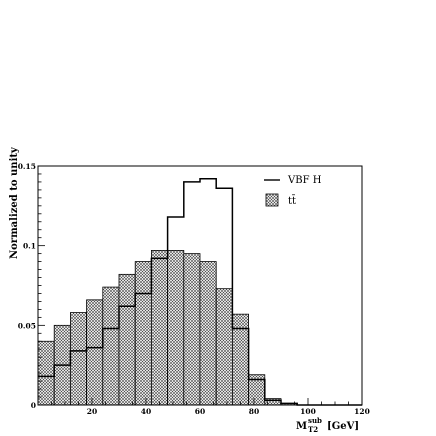 The image size is (436, 436). I want to click on y-tick-label: 0.05, so click(27, 325).